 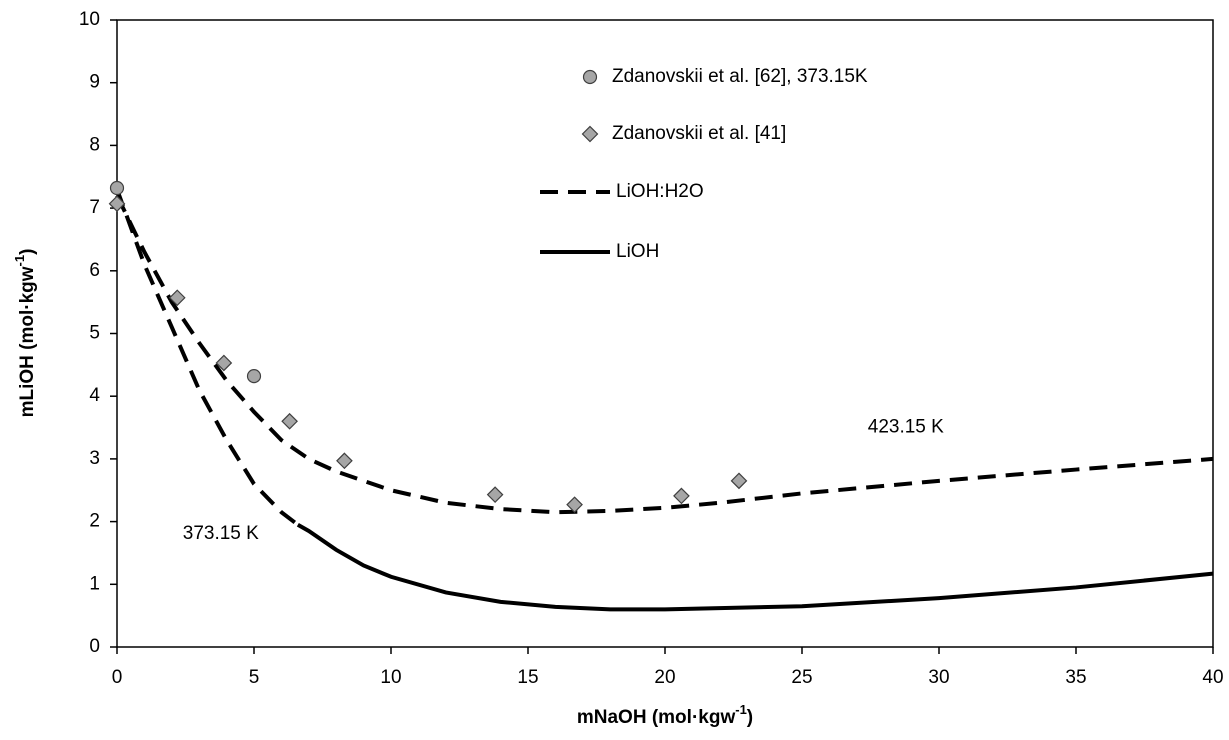 What do you see at coordinates (699, 133) in the screenshot?
I see `legend-label: Zdanovskii et al. [41]` at bounding box center [699, 133].